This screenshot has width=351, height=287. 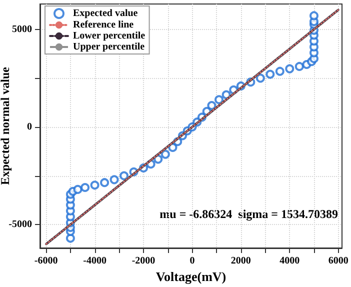 I want to click on x-tick-label: -6000, so click(x=46, y=261).